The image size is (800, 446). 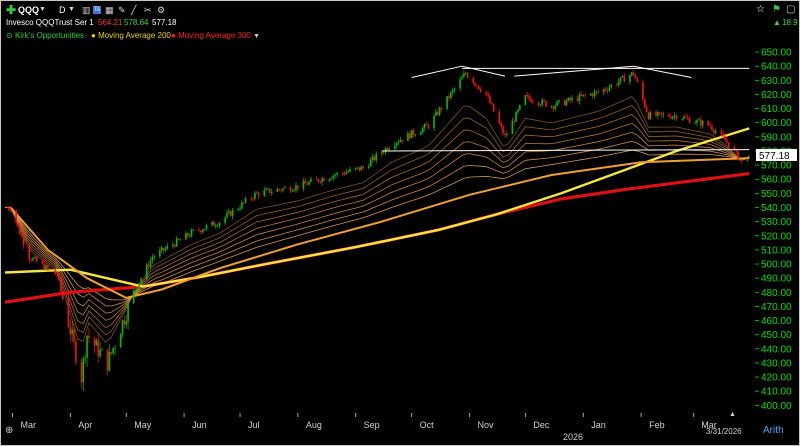 I want to click on period-selector: D, so click(x=62, y=10).